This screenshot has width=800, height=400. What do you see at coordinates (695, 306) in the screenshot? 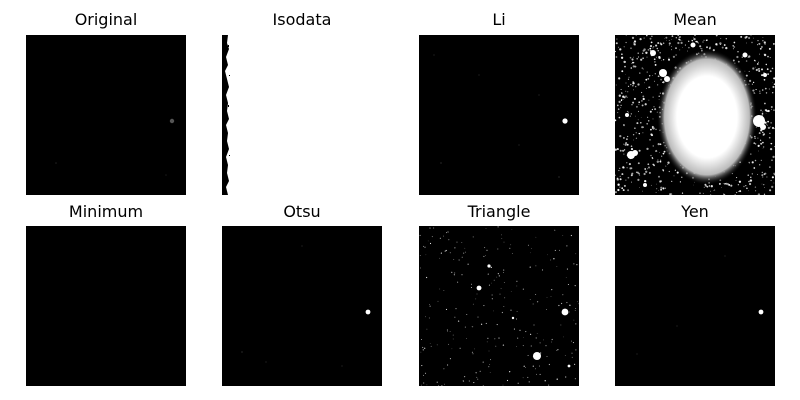
I see `image-yen` at bounding box center [695, 306].